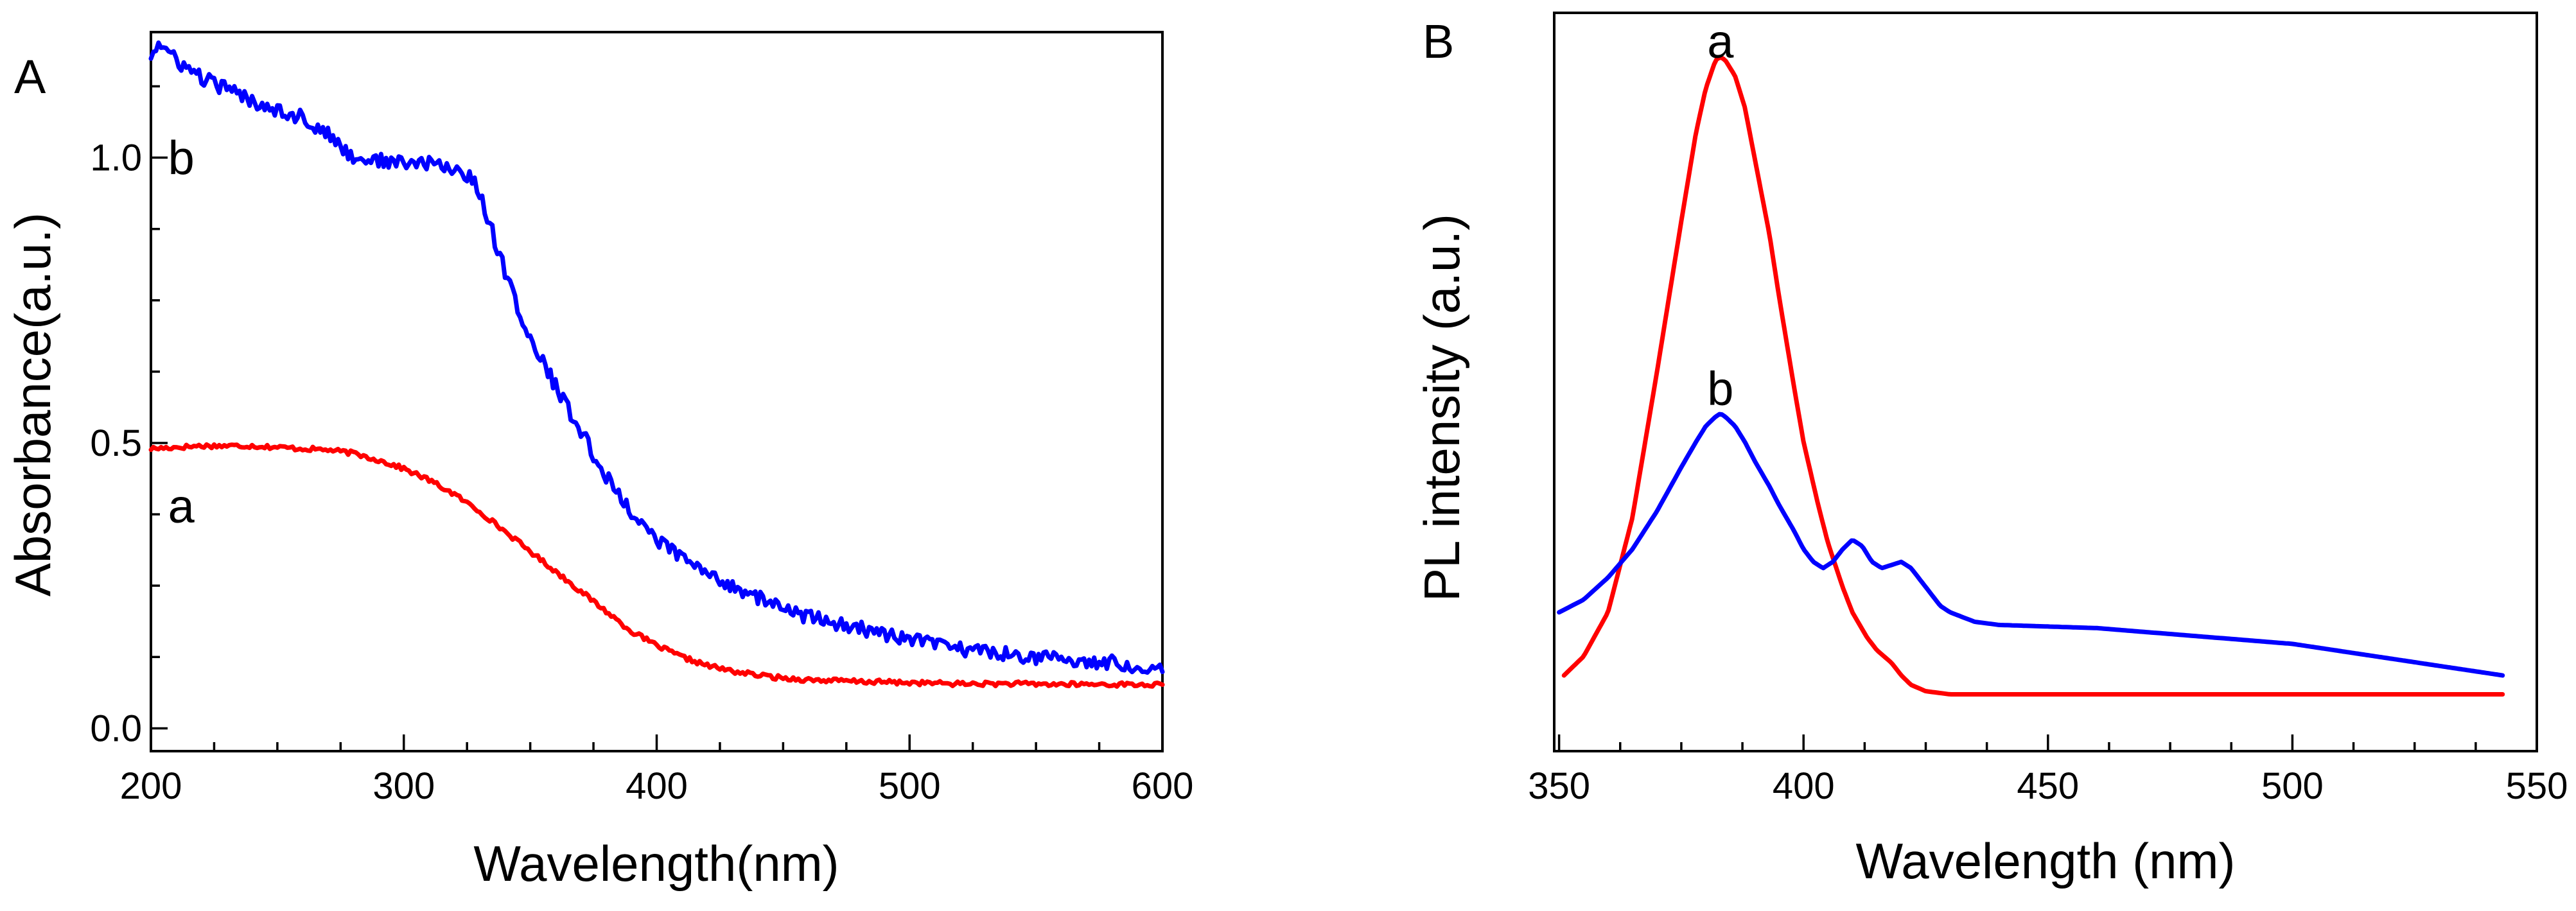 This screenshot has width=2576, height=911. Describe the element at coordinates (656, 565) in the screenshot. I see `panel-a-series-a-line` at that location.